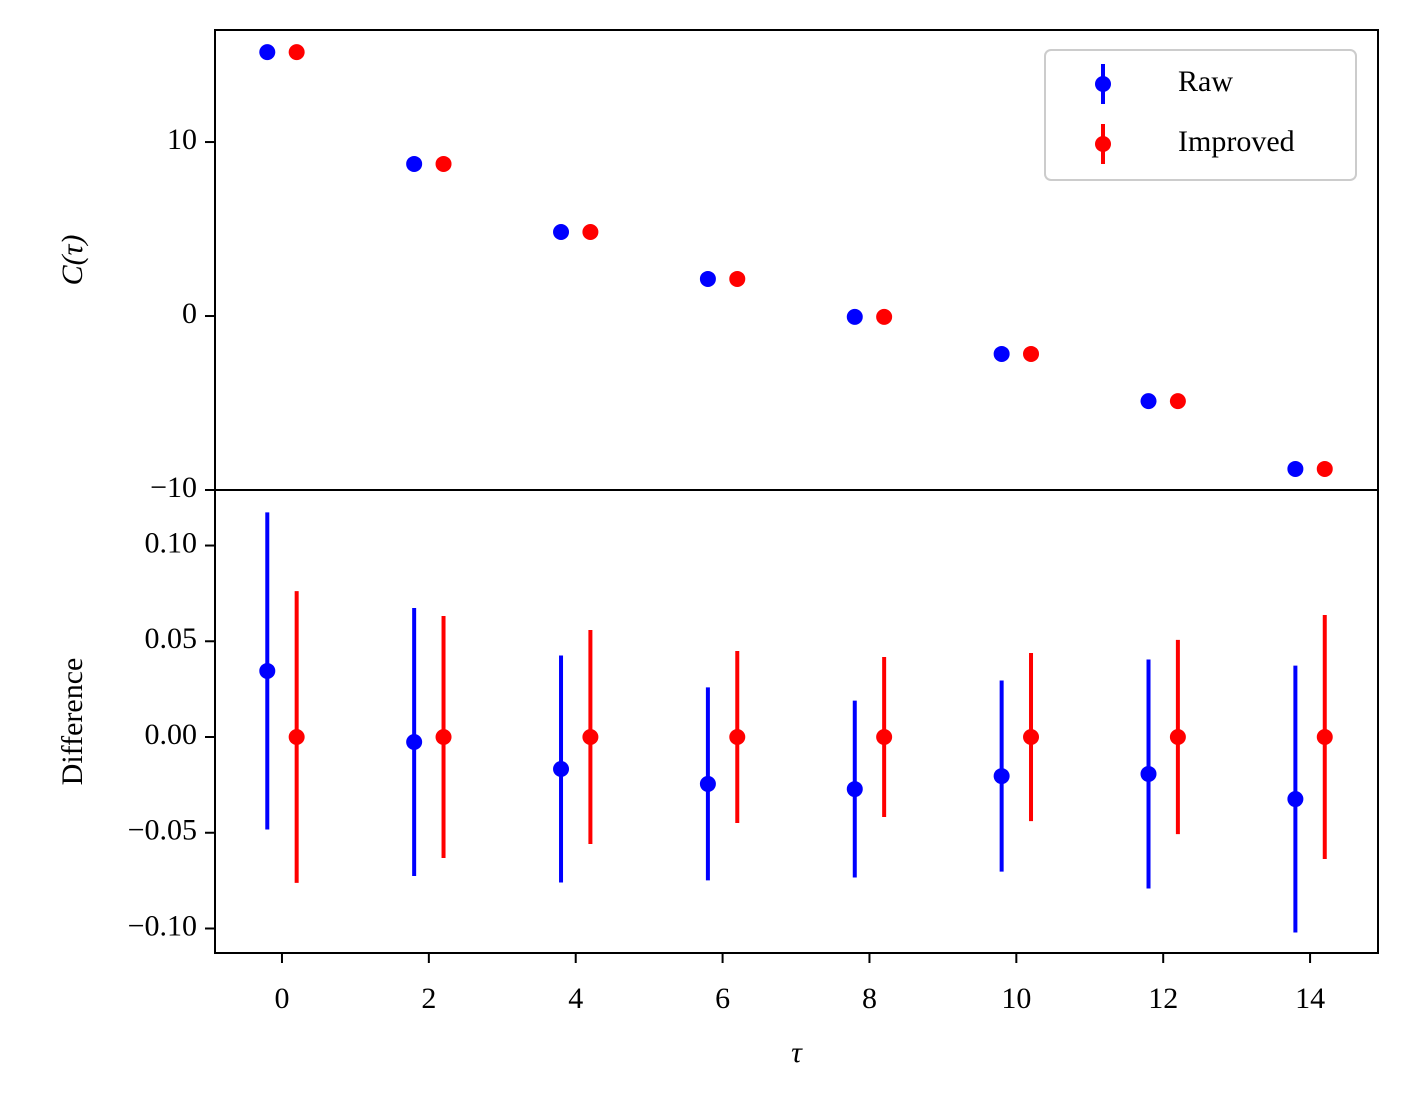 The height and width of the screenshot is (1104, 1407). What do you see at coordinates (162, 925) in the screenshot?
I see `y-tick-label: −0.10` at bounding box center [162, 925].